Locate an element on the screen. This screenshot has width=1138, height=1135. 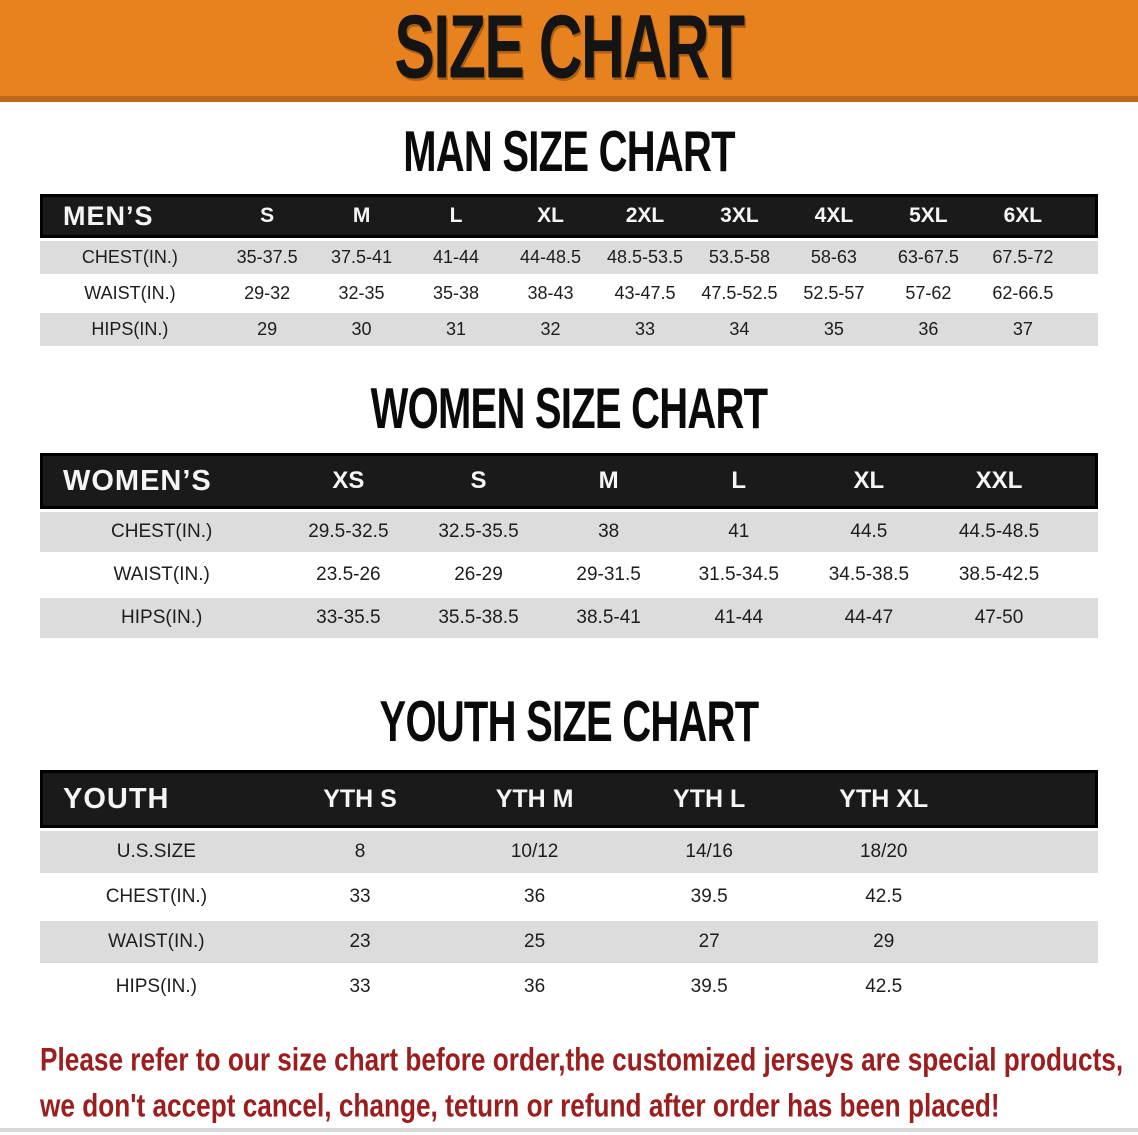
bottom-edge-strip is located at coordinates (569, 1130).